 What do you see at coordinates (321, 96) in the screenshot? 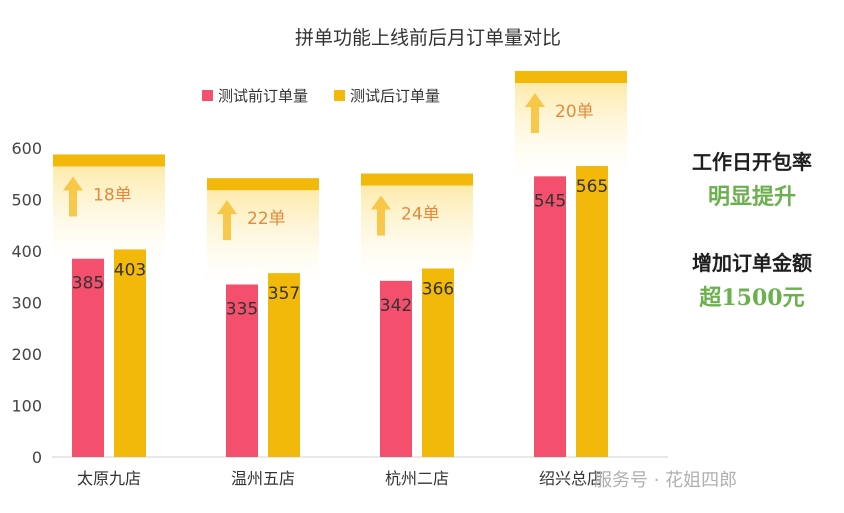
I see `legend: 测试前订单量 测试后订单量` at bounding box center [321, 96].